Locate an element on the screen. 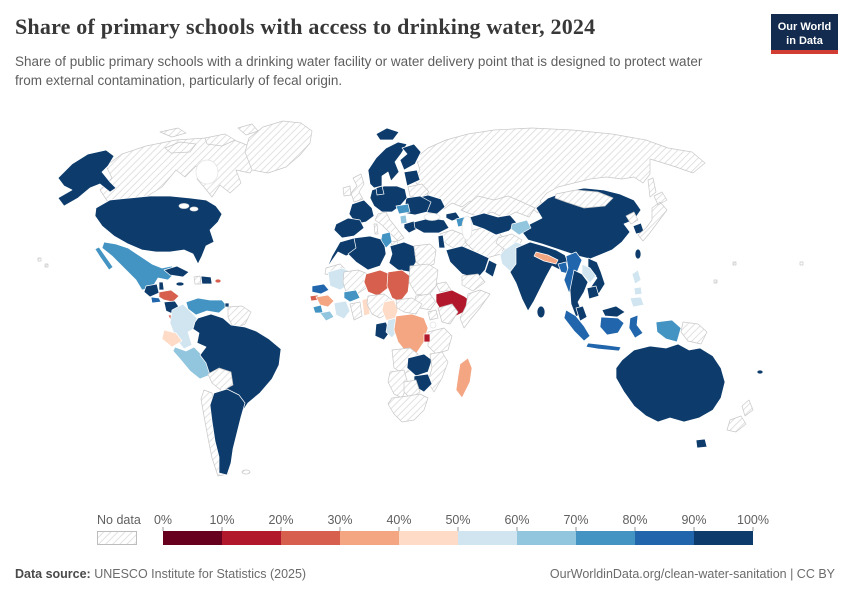  country-mexico is located at coordinates (135, 266).